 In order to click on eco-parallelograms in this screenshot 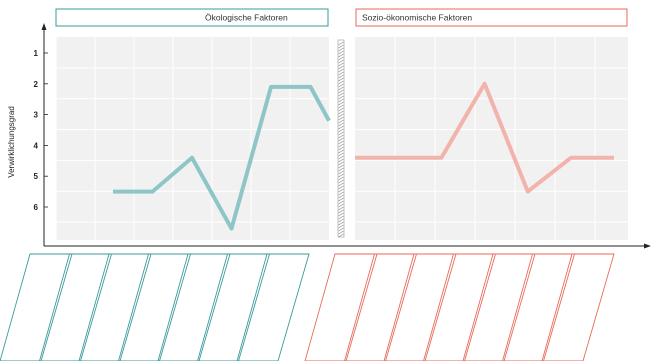, I will do `click(155, 307)`.